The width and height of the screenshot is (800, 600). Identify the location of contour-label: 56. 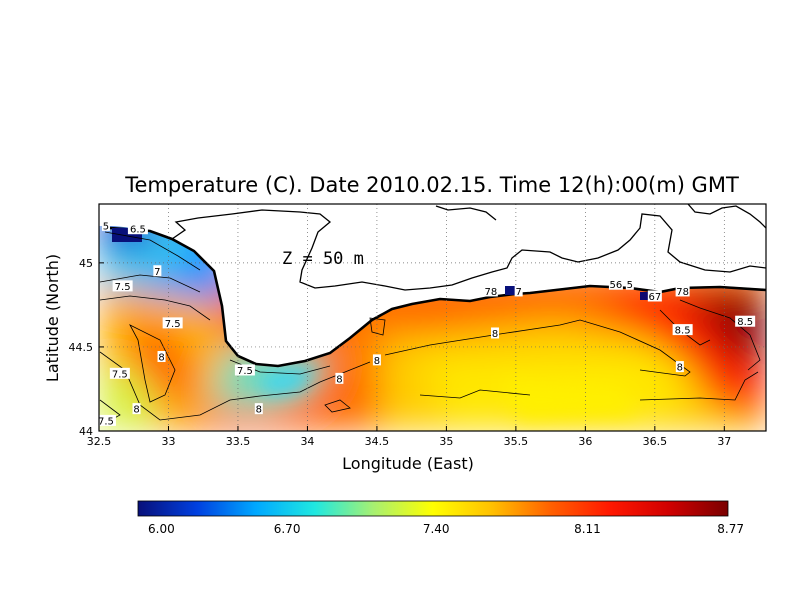
(616, 285).